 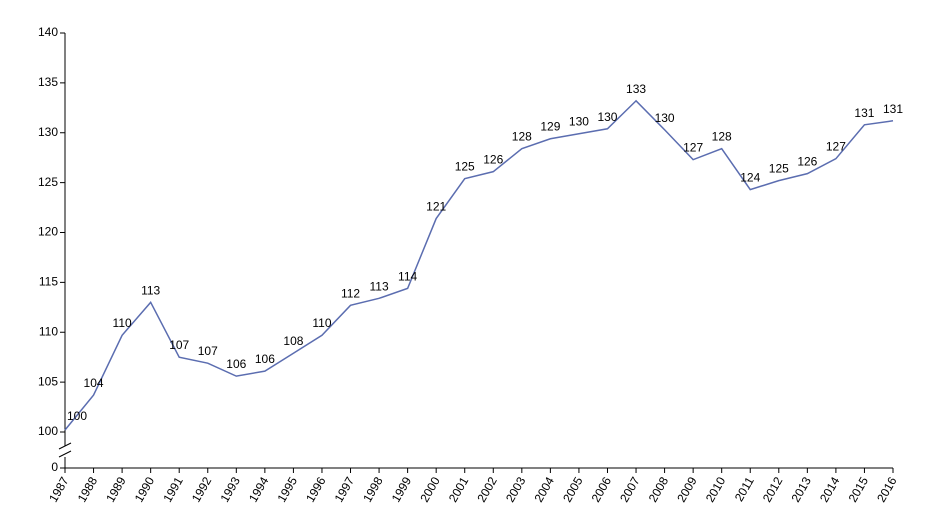 What do you see at coordinates (887, 489) in the screenshot?
I see `x-tick-label: 2016` at bounding box center [887, 489].